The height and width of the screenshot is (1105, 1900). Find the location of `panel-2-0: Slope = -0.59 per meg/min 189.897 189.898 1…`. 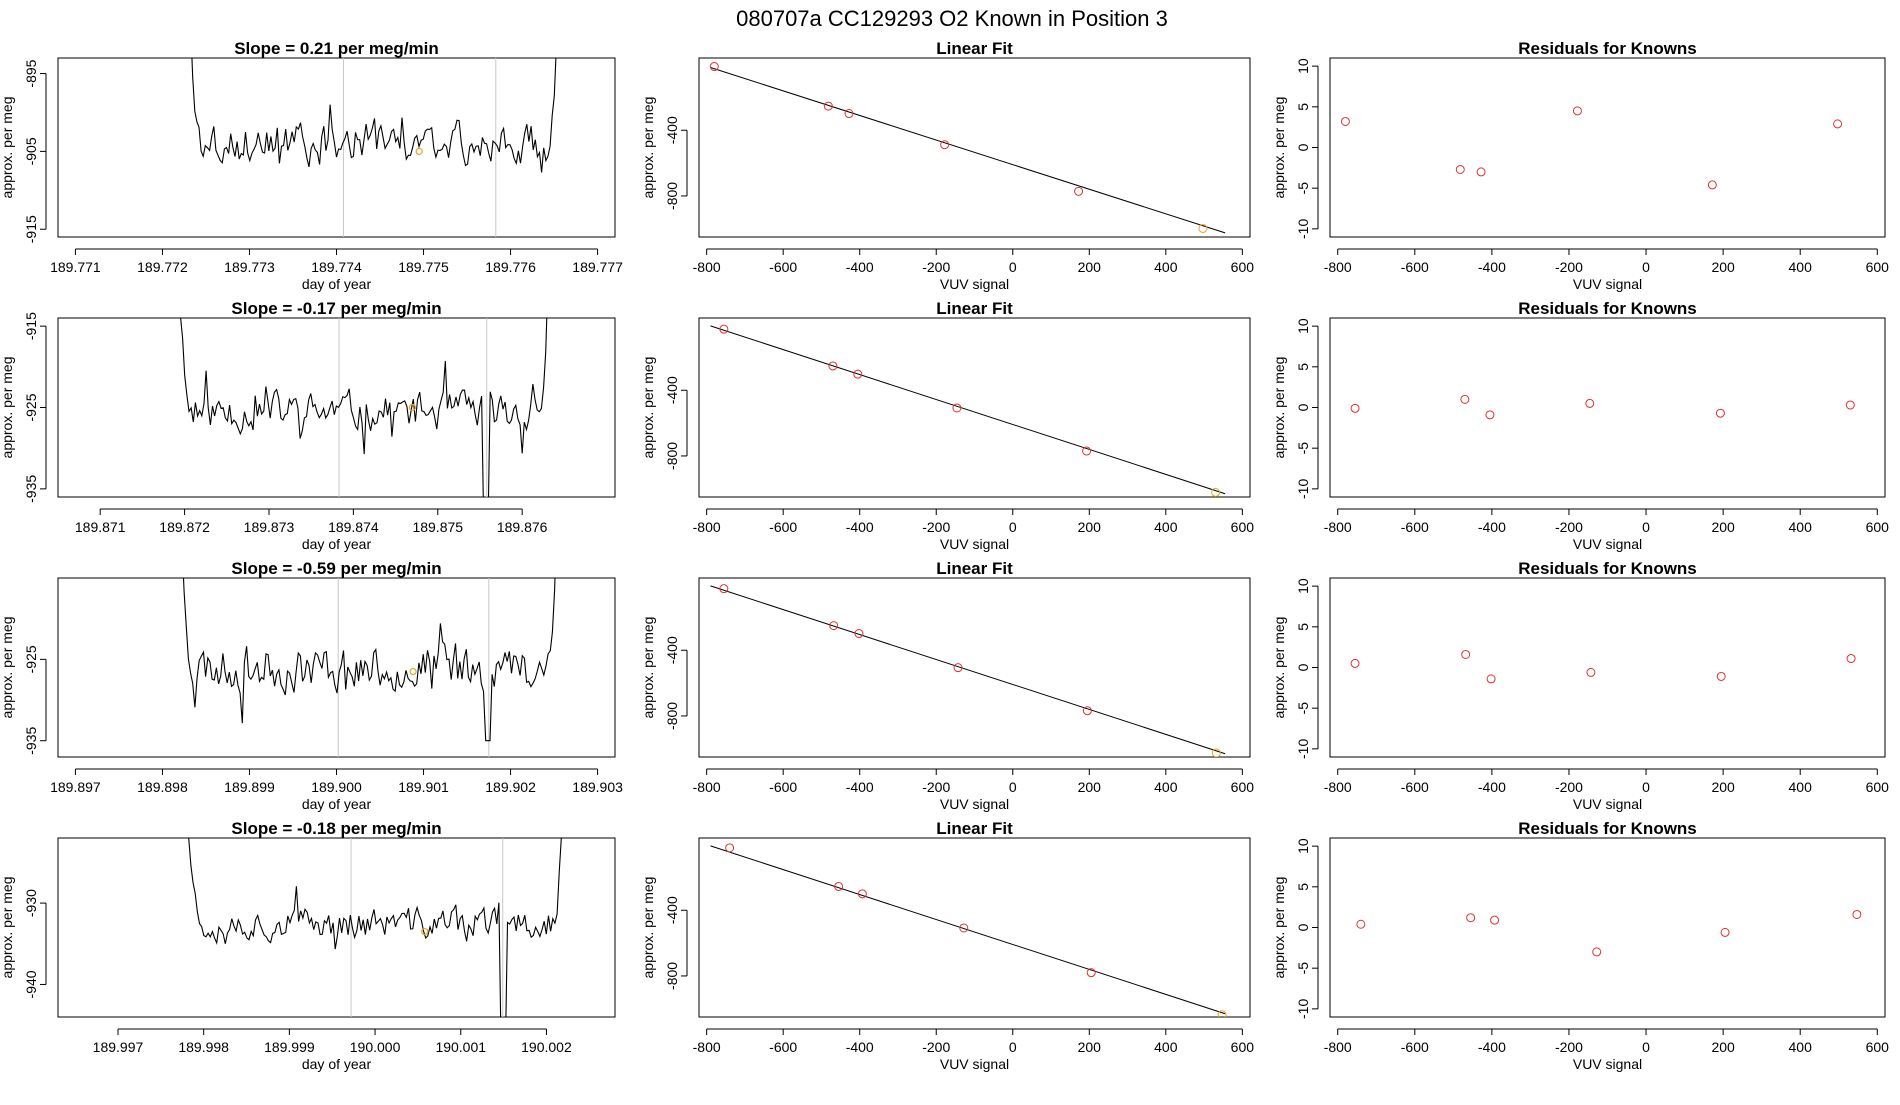

panel-2-0: Slope = -0.59 per meg/min 189.897 189.898 1… is located at coordinates (311, 685).